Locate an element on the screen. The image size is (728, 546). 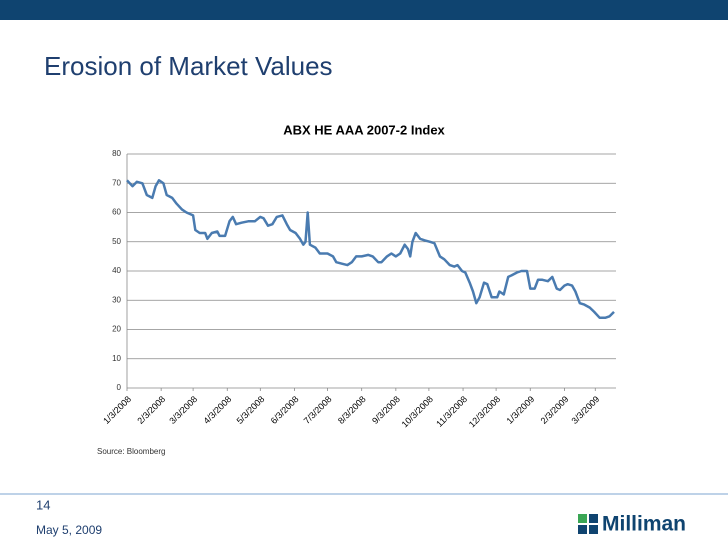
y-tick-label: 70 is located at coordinates (116, 182).